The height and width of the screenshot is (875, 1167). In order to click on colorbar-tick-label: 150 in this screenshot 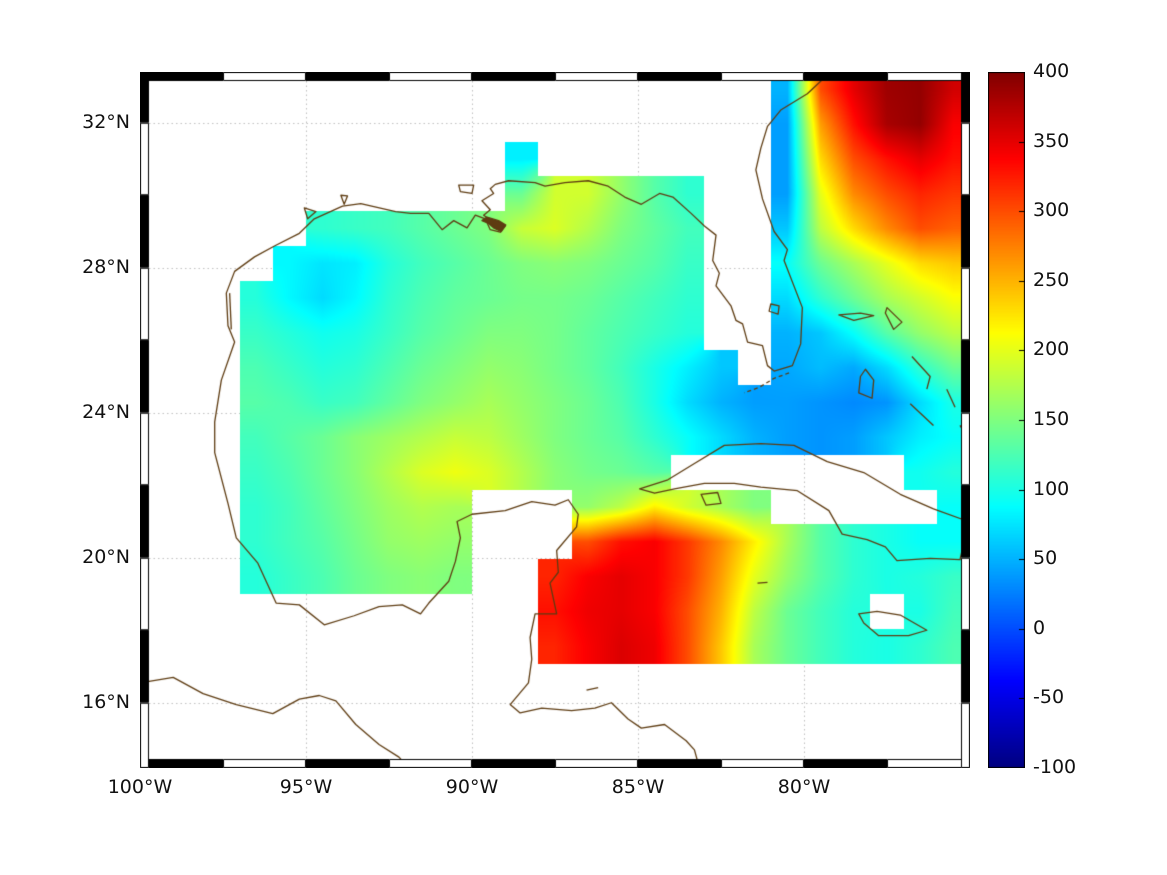, I will do `click(1051, 419)`.